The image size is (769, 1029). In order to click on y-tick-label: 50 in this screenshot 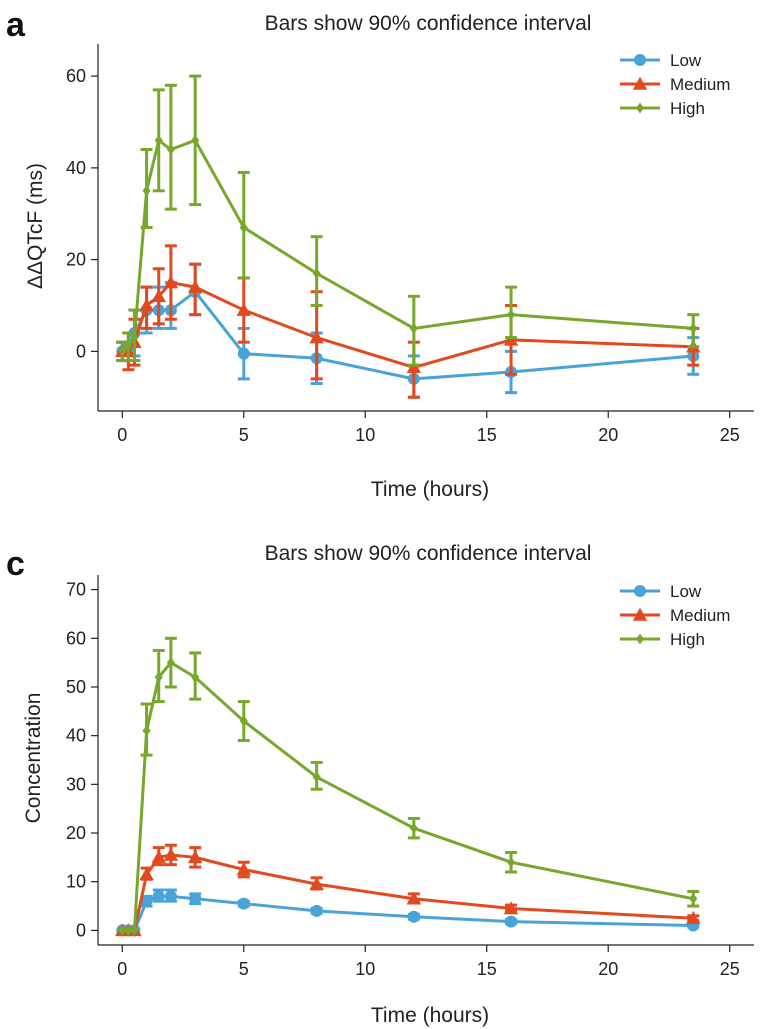, I will do `click(76, 687)`.